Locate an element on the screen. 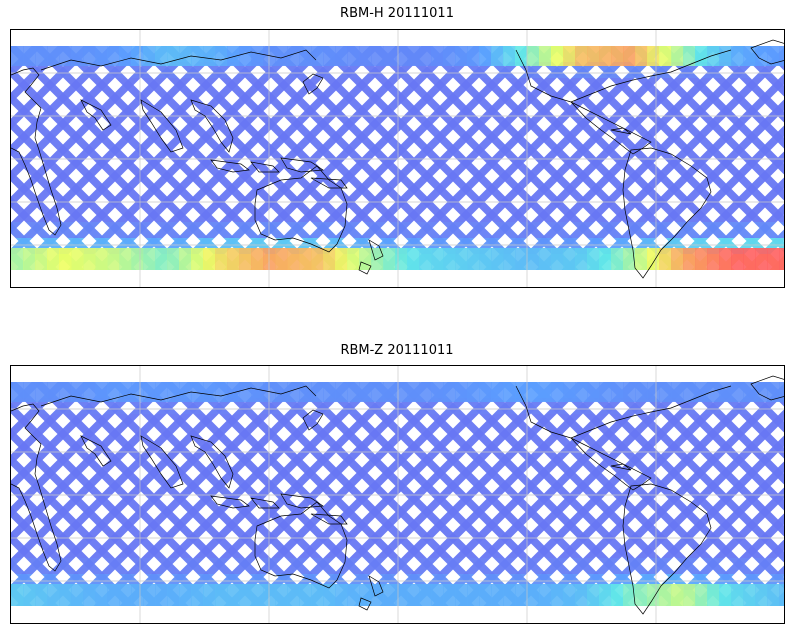 The width and height of the screenshot is (794, 633). panel-title-rbm-z: RBM-Z 20111011 is located at coordinates (397, 350).